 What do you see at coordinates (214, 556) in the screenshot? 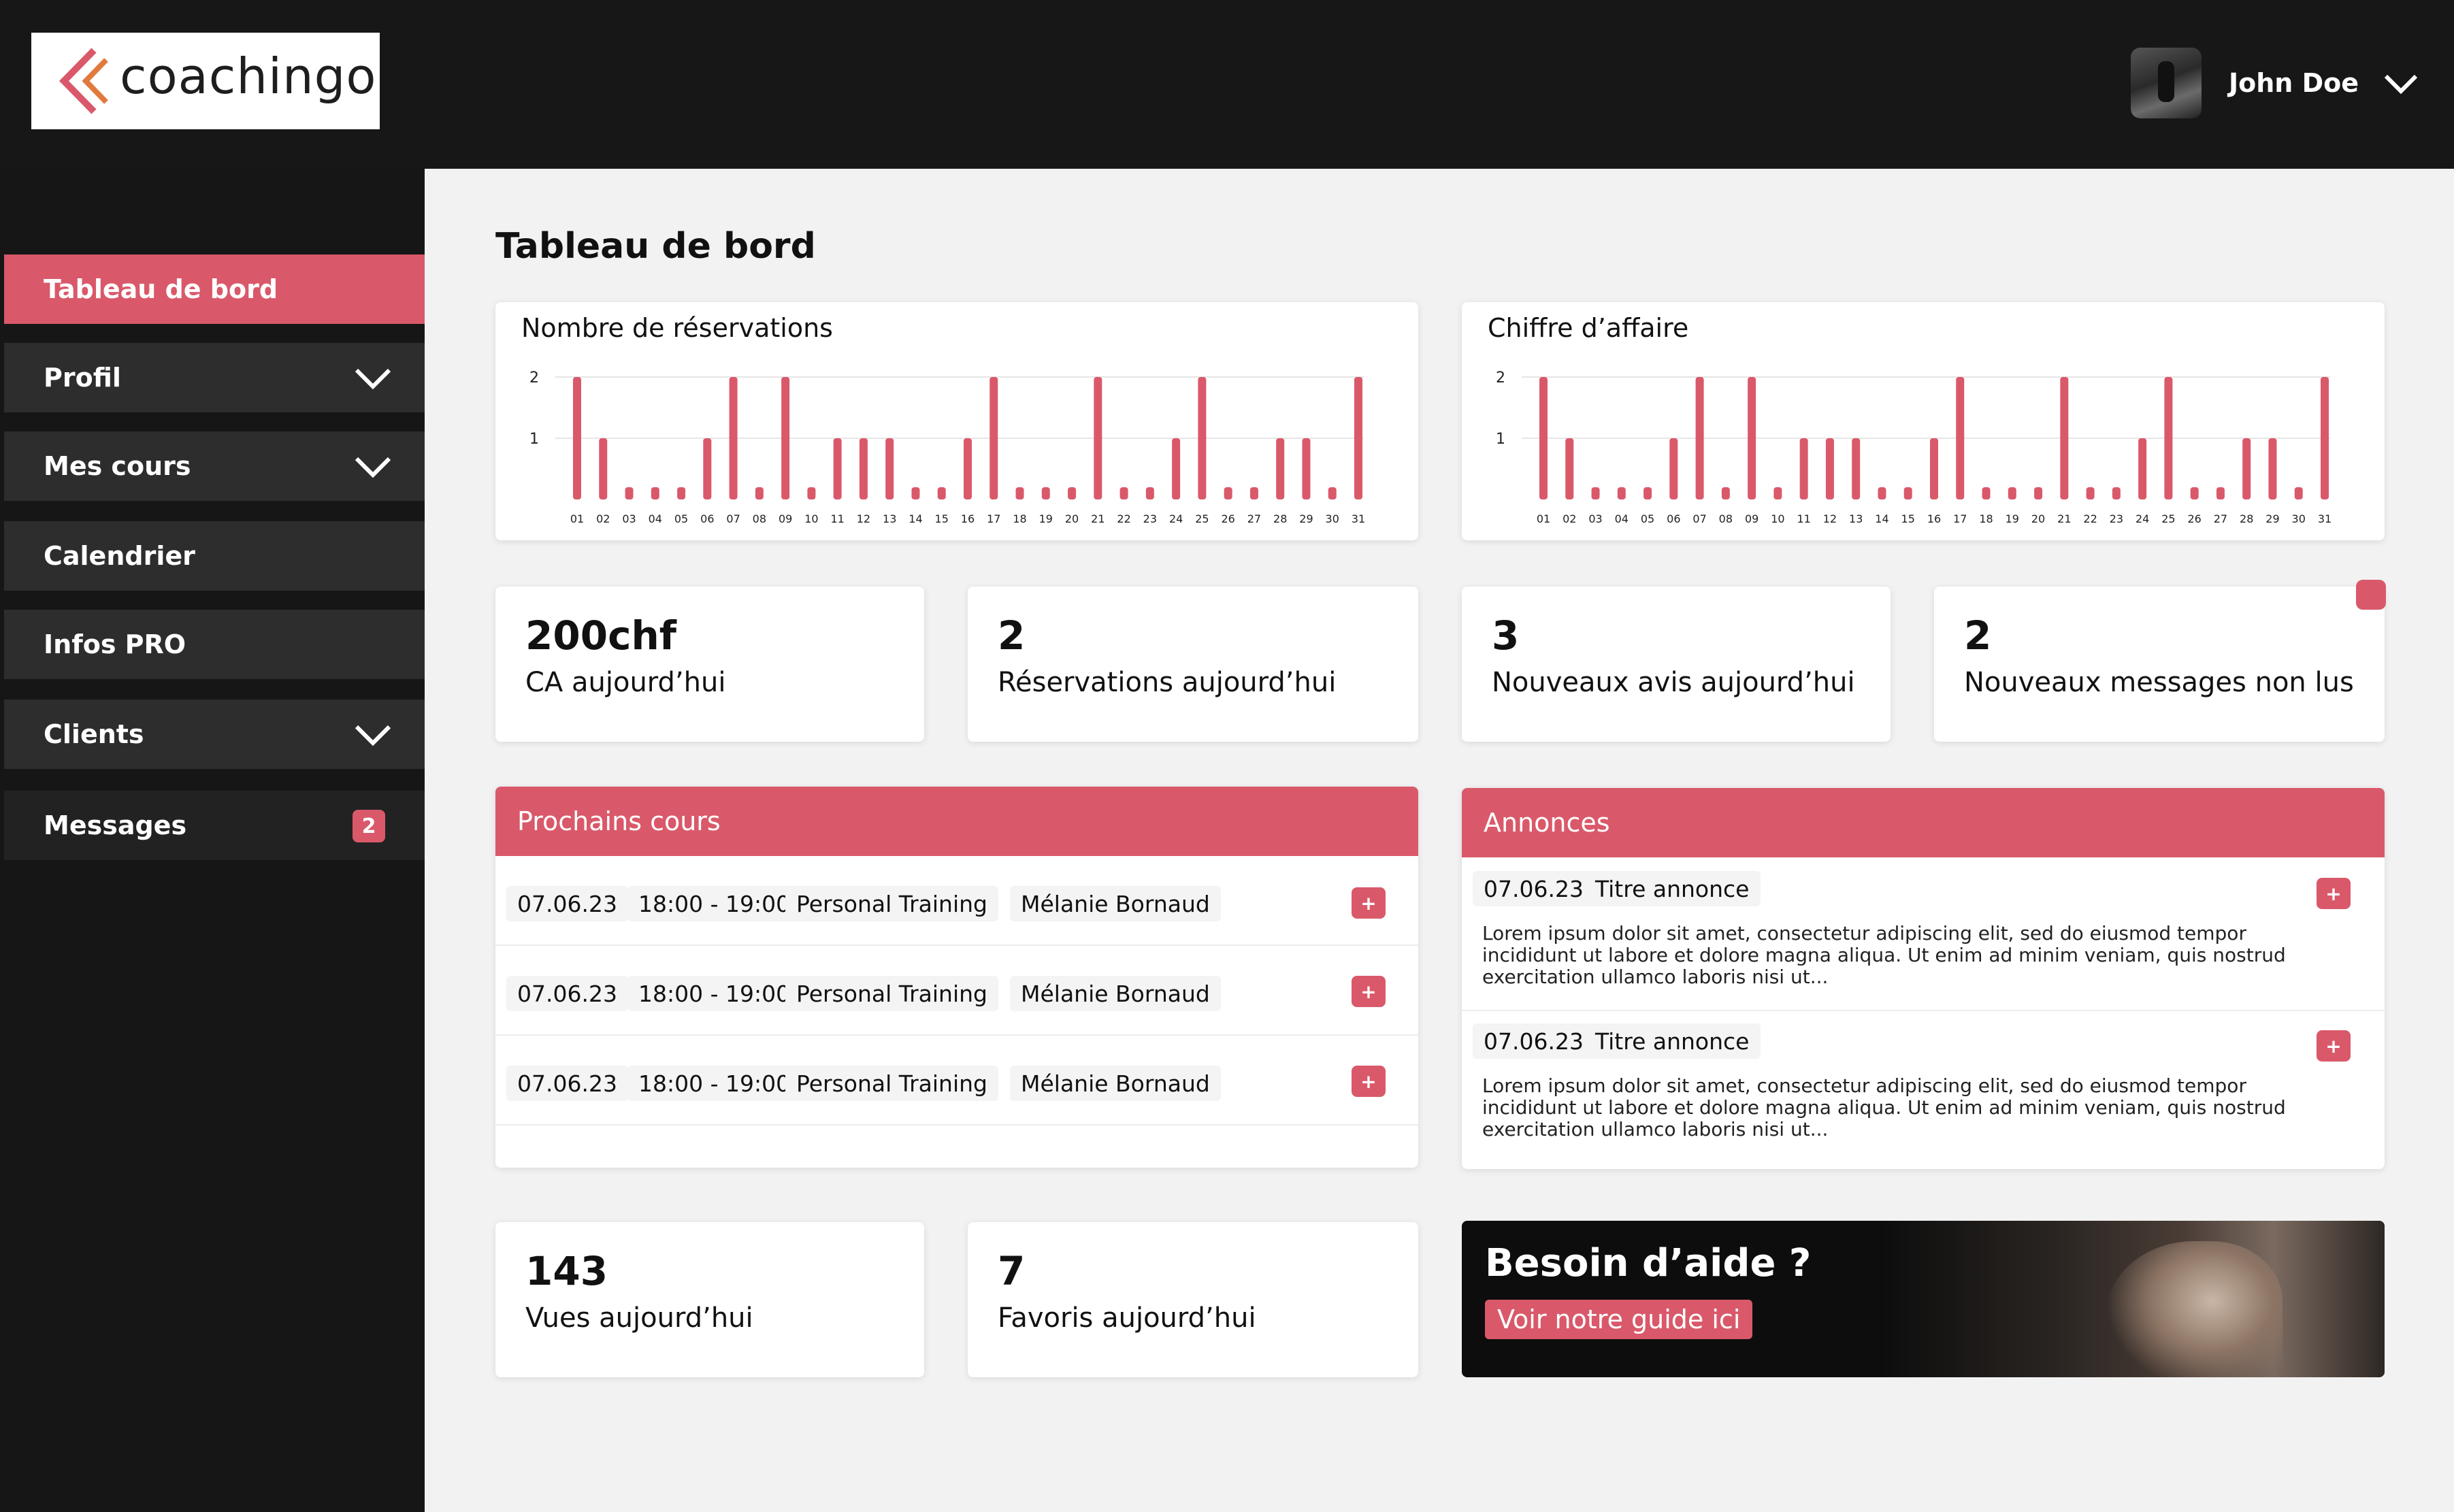
I see `sidebar-item-calendrier: Calendrier` at bounding box center [214, 556].